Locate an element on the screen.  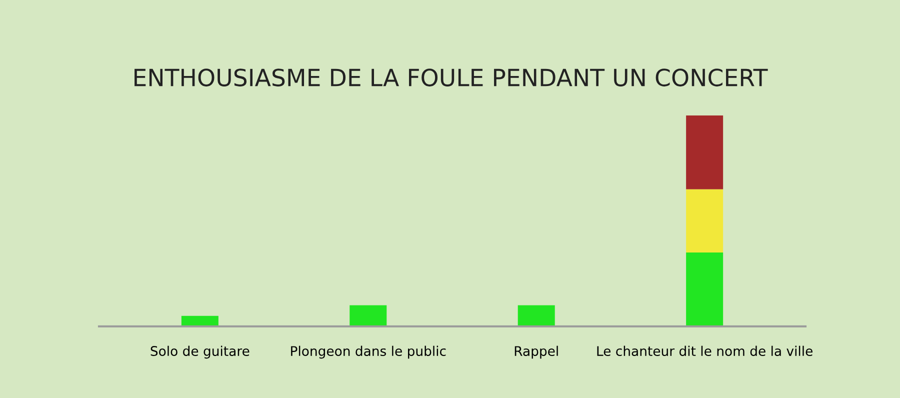
x-tick-label: Plongeon dans le public is located at coordinates (368, 352).